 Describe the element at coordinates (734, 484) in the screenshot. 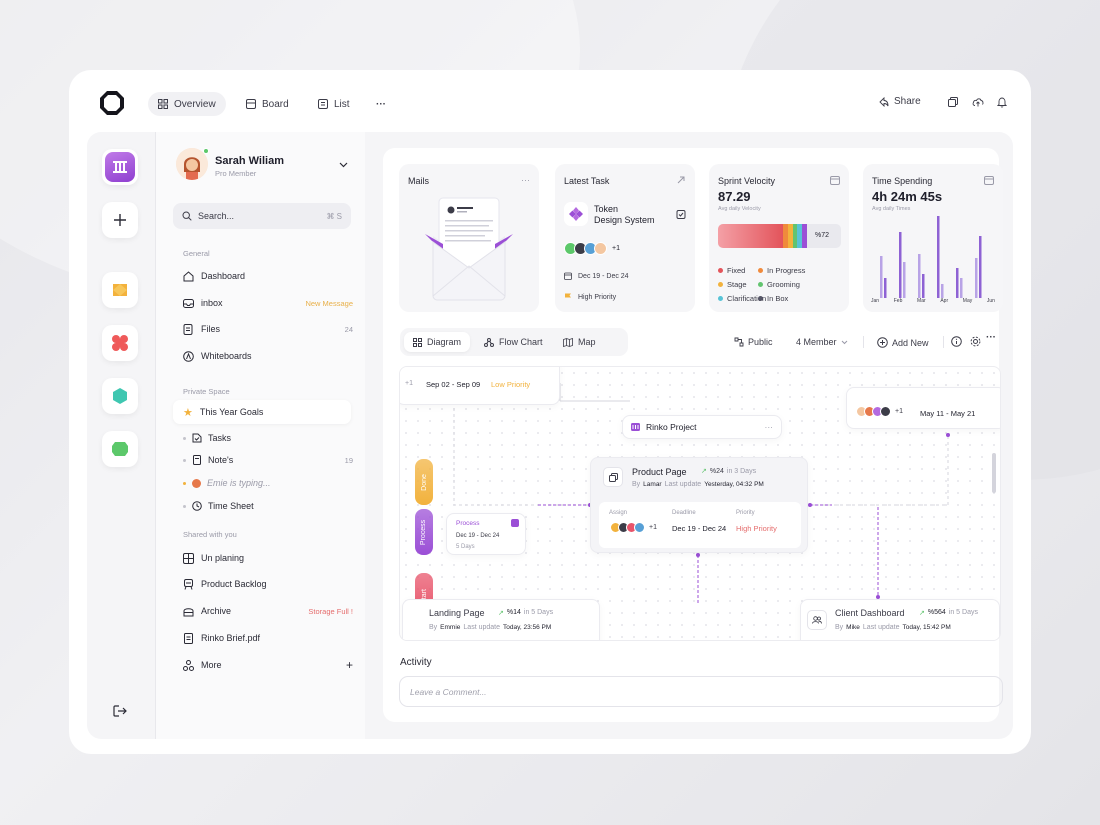

I see `product-updated: Yesterday, 04:32 PM` at that location.